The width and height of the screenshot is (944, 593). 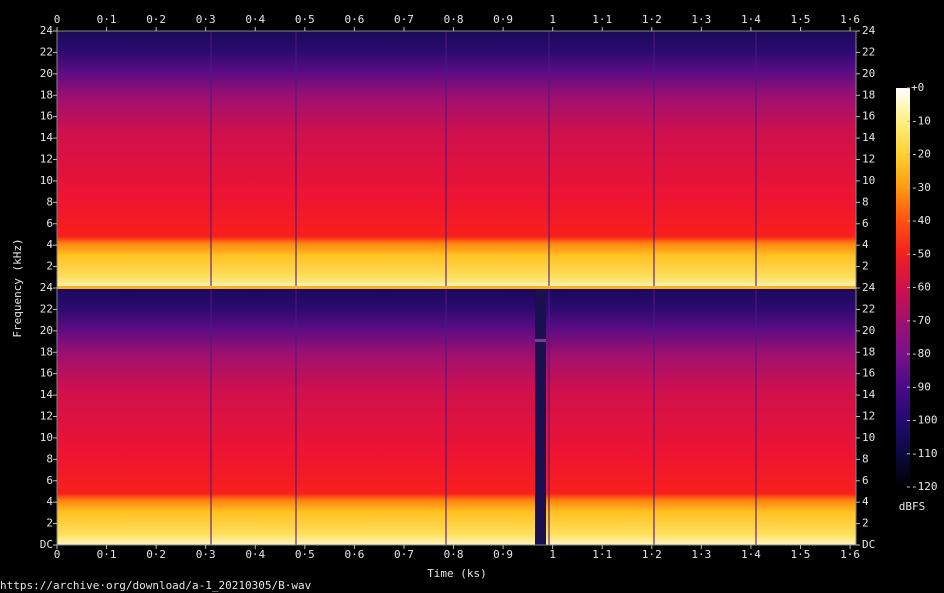 What do you see at coordinates (921, 187) in the screenshot?
I see `colorbar-tick-label: -30` at bounding box center [921, 187].